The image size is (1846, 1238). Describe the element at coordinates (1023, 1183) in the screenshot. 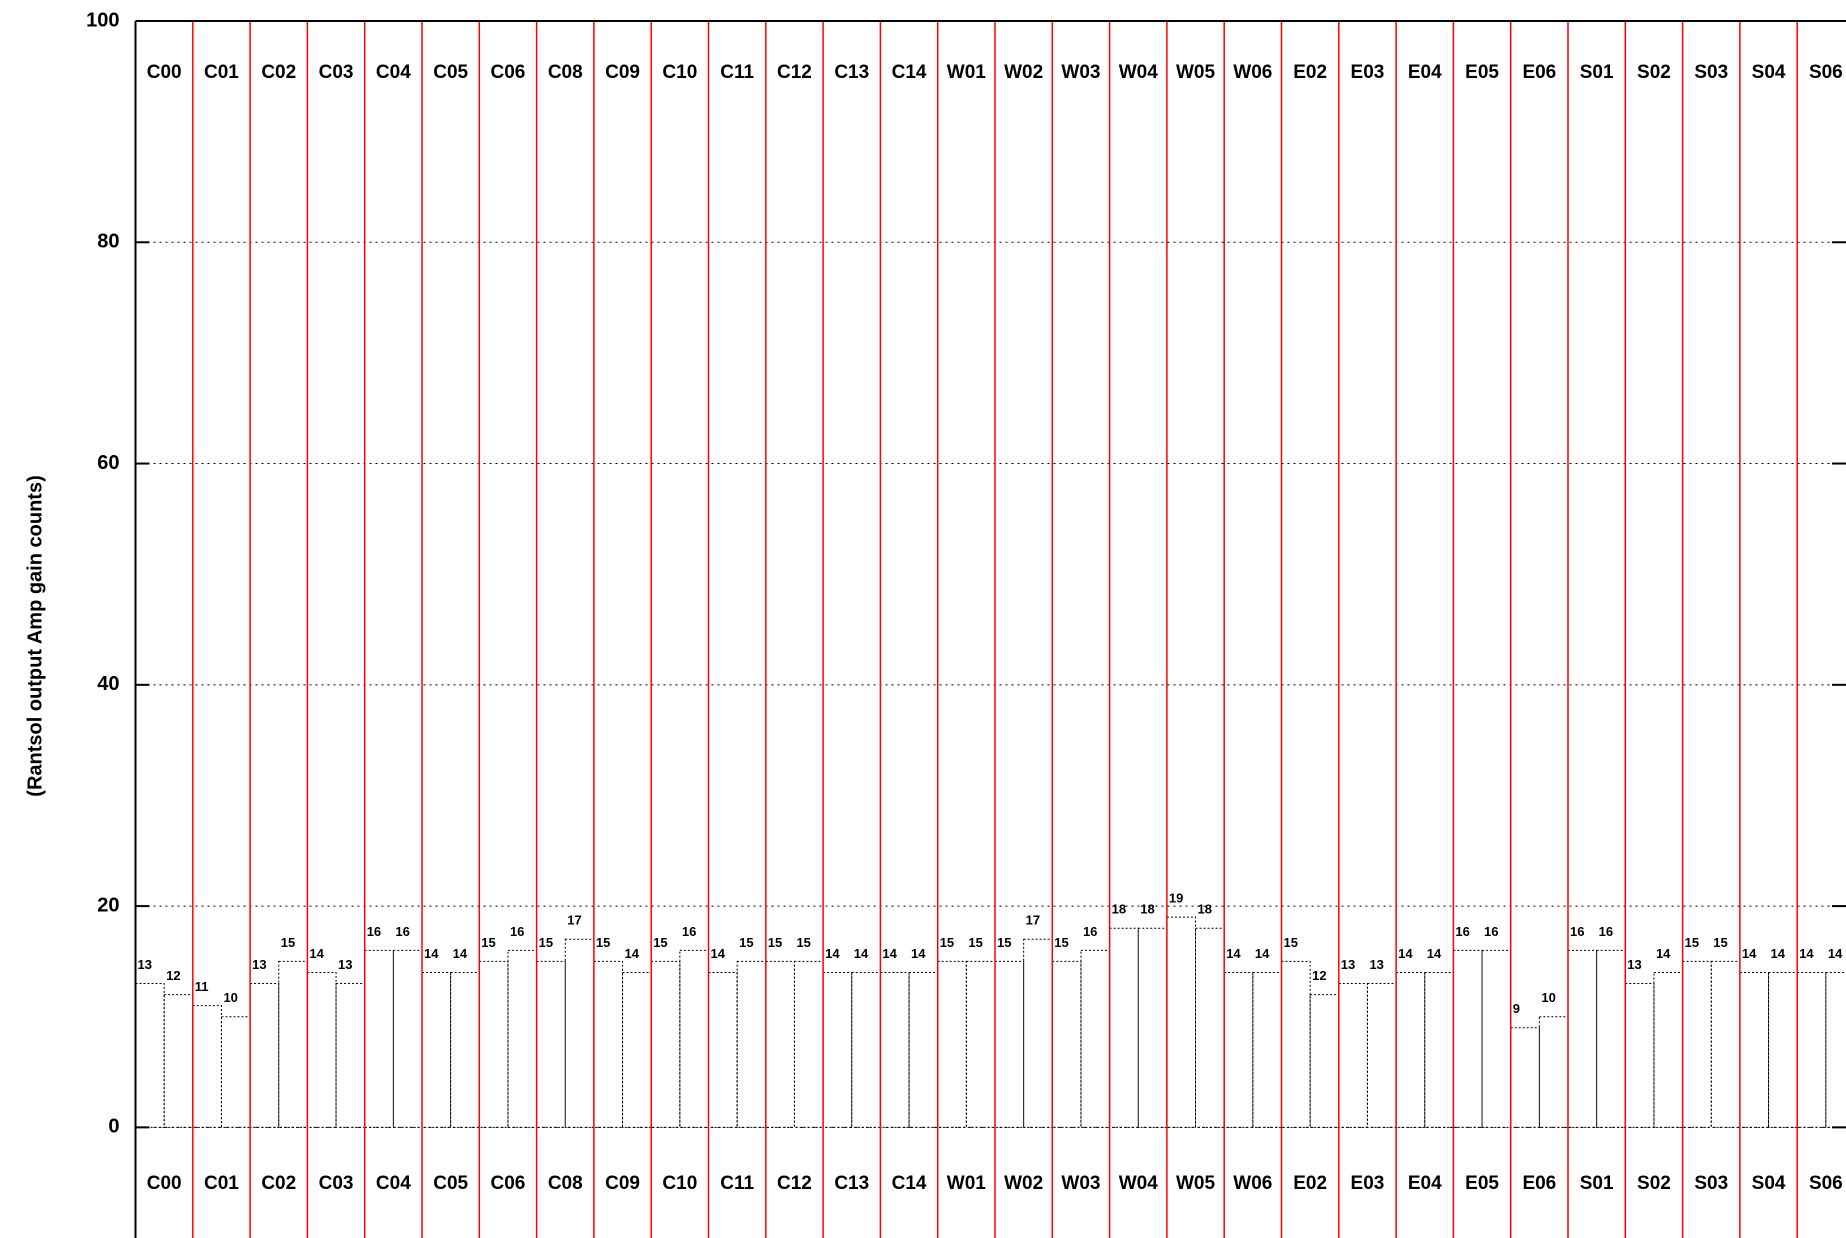

I see `x-tick-label: W02` at that location.